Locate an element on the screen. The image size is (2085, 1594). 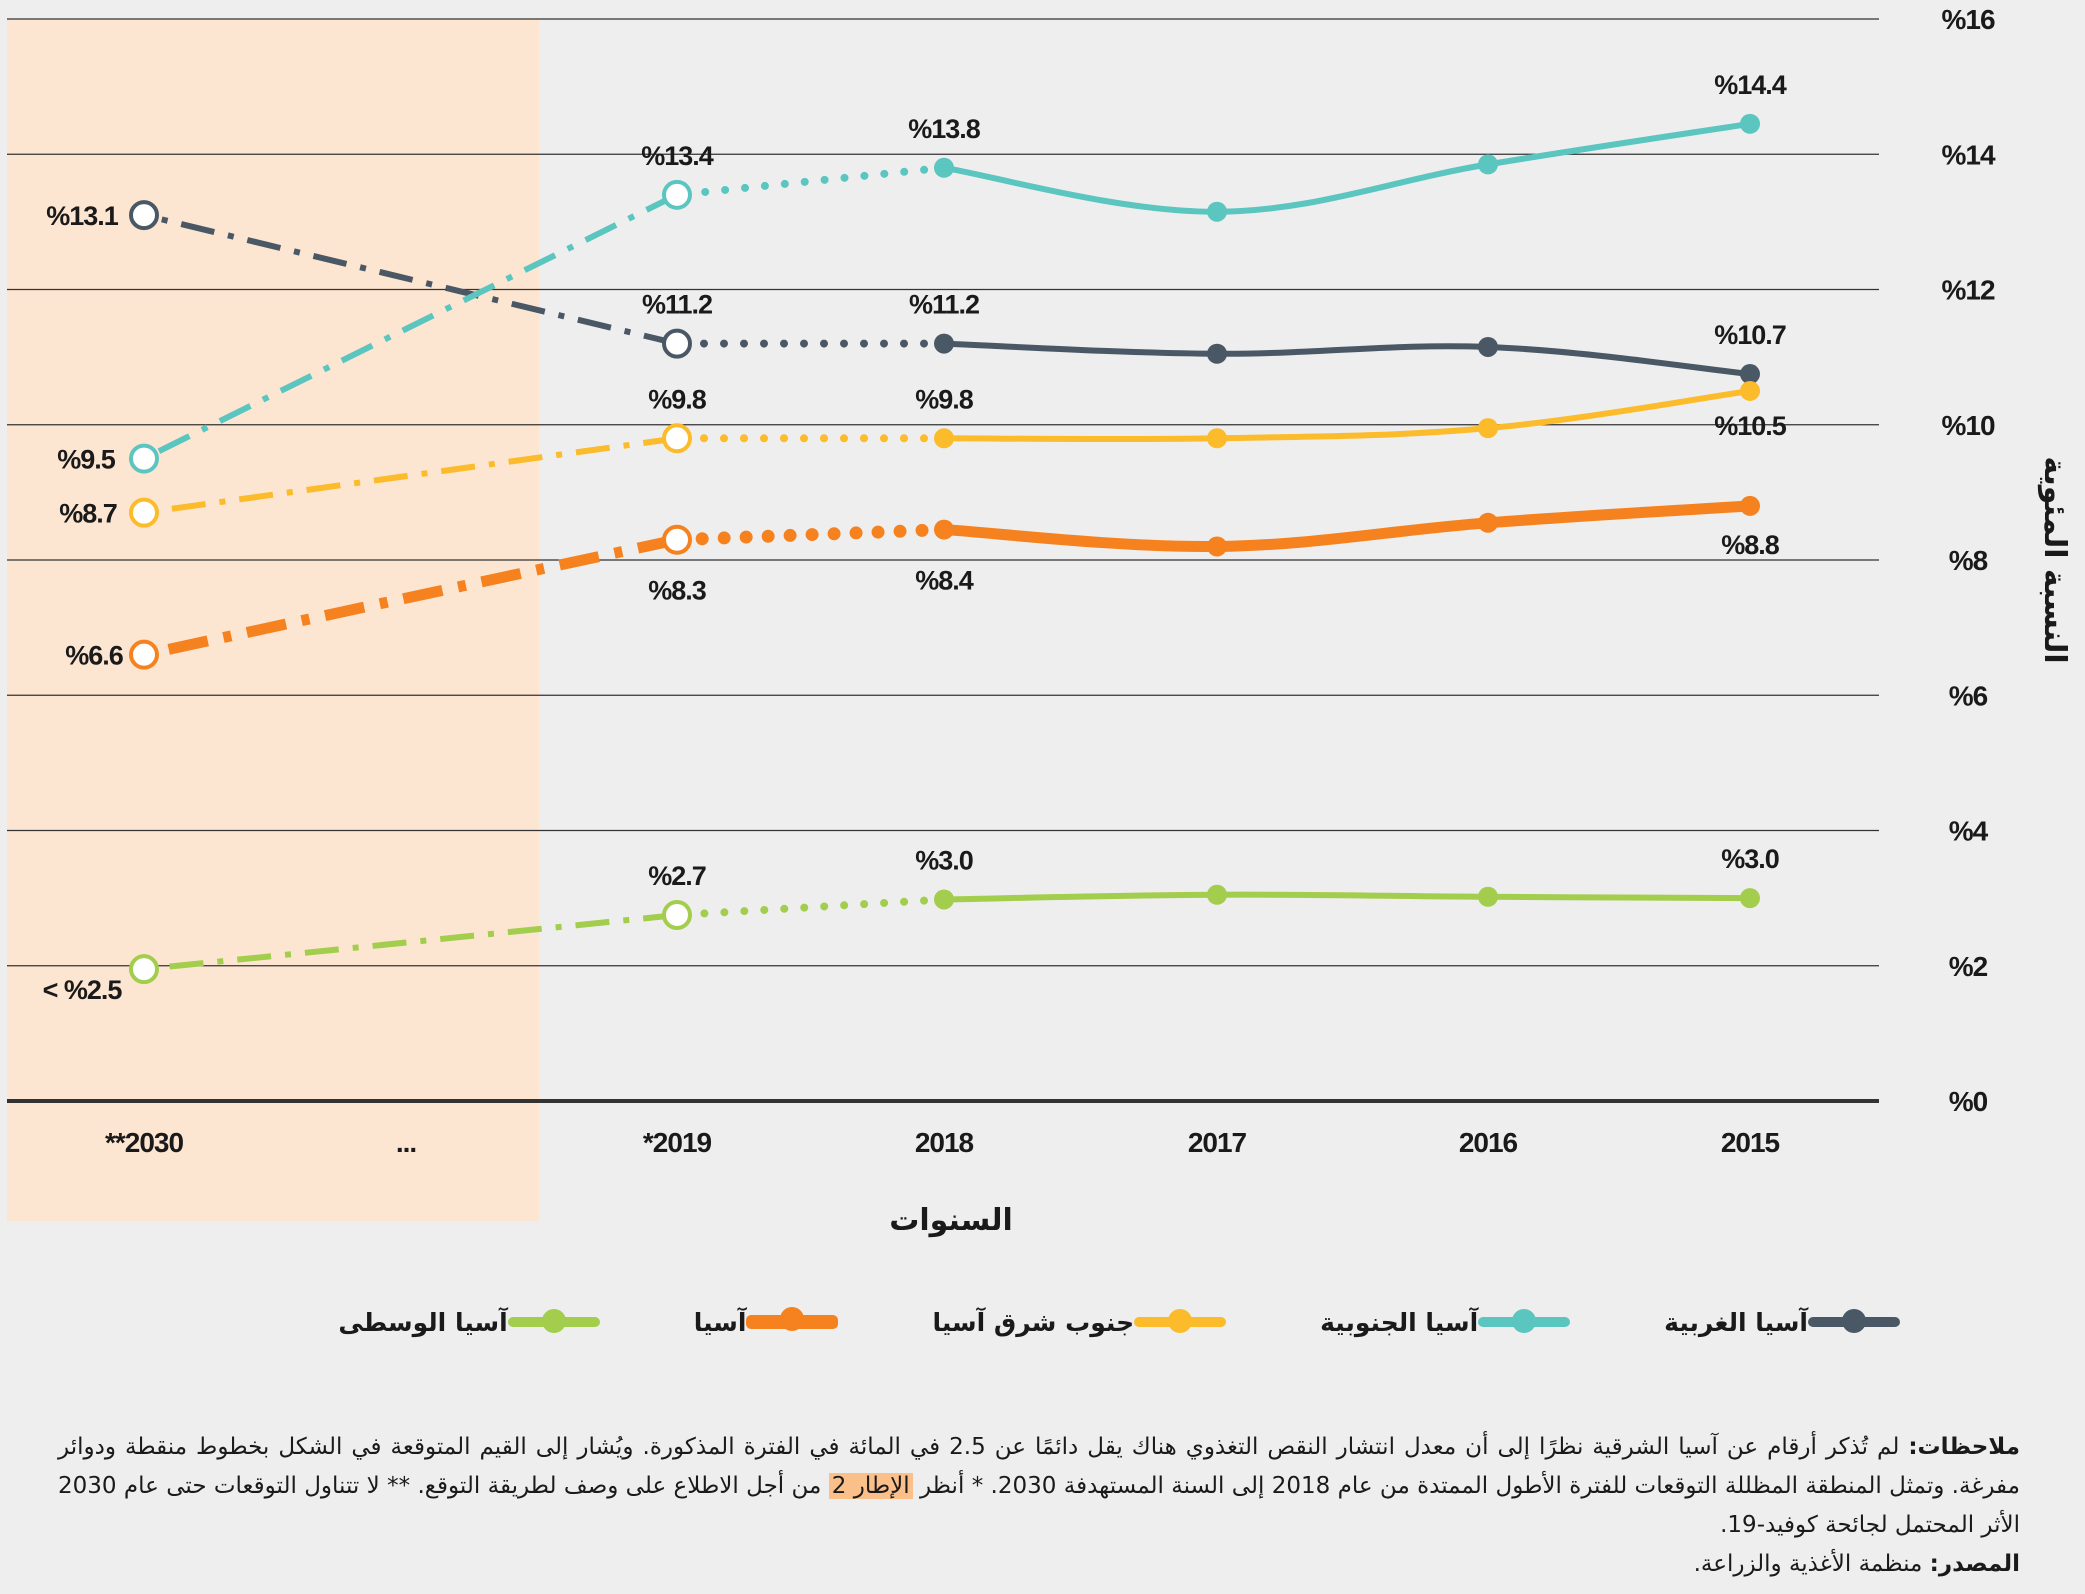
y-tick-label: %4 is located at coordinates (1969, 831).